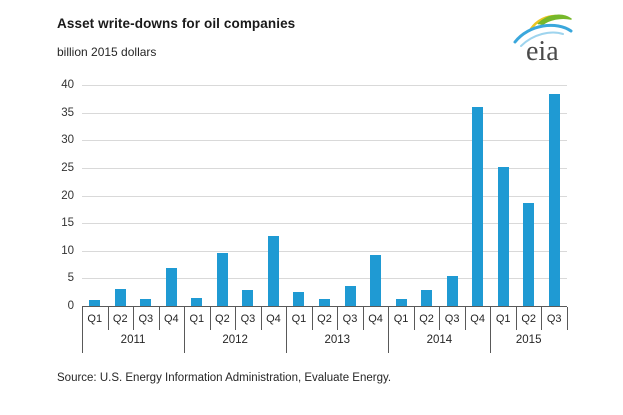  Describe the element at coordinates (248, 318) in the screenshot. I see `x-tick-label-2012-q3: Q3` at that location.